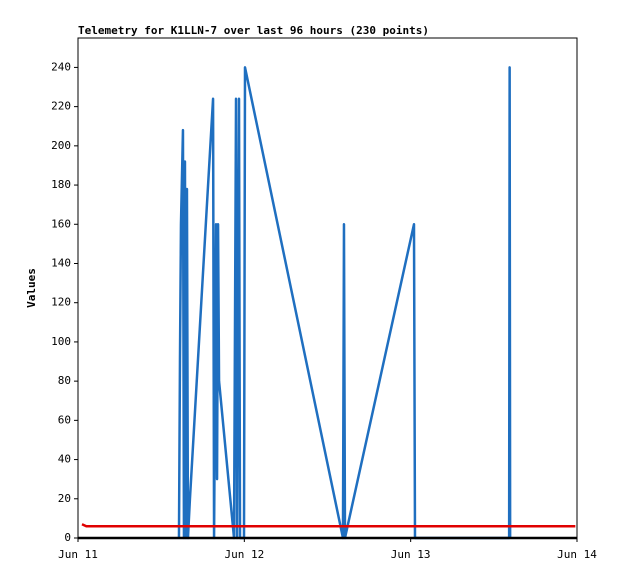 Image resolution: width=618 pixels, height=579 pixels. What do you see at coordinates (64, 459) in the screenshot?
I see `y-tick-label: 40` at bounding box center [64, 459].